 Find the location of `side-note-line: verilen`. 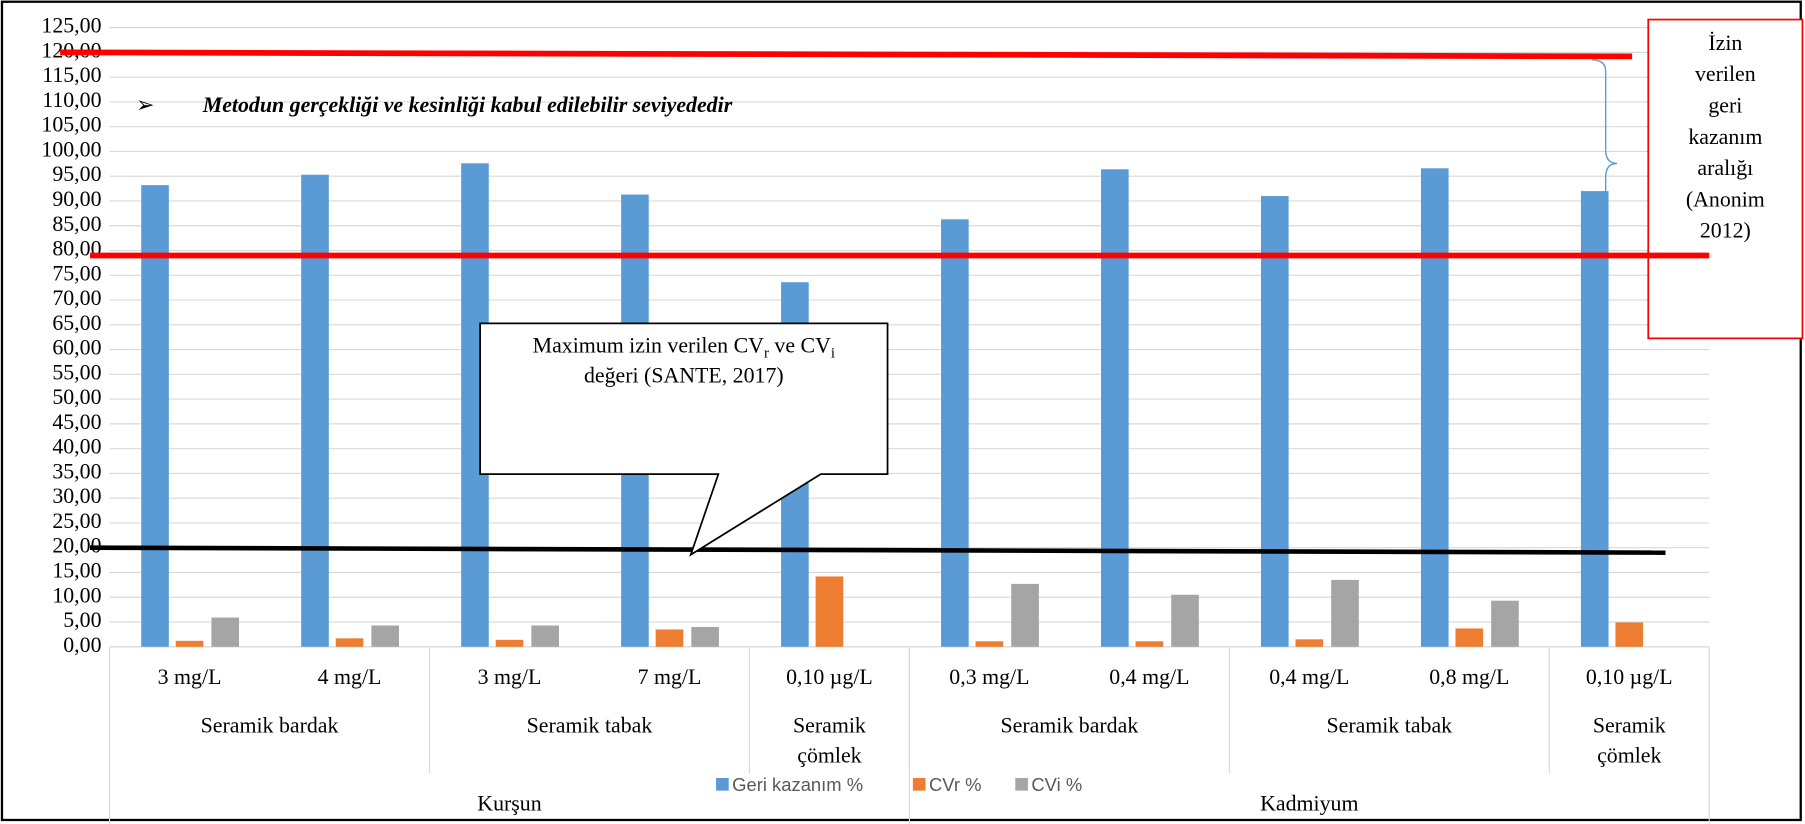

side-note-line: verilen is located at coordinates (1725, 74).